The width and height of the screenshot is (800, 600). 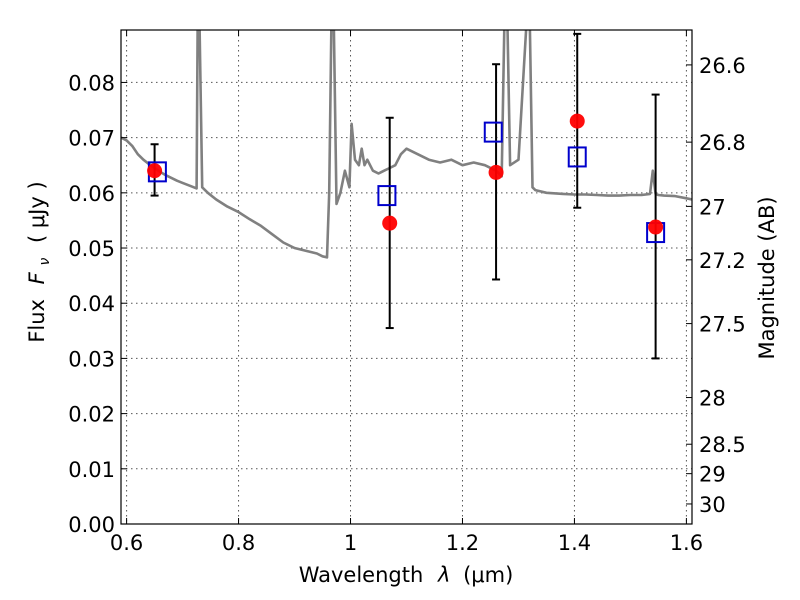 What do you see at coordinates (712, 399) in the screenshot?
I see `y2-tick-label: 28` at bounding box center [712, 399].